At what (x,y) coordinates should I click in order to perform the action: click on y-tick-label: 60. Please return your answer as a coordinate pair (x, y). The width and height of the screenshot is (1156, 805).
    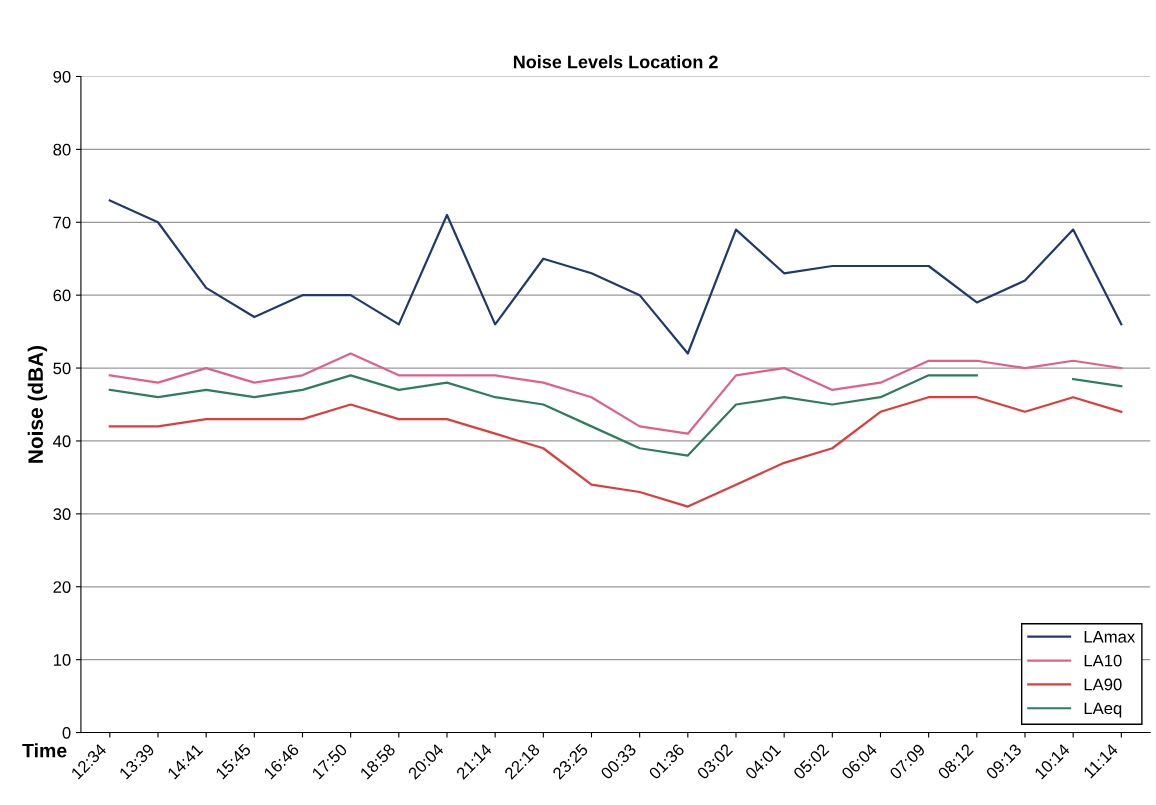
    Looking at the image, I should click on (62, 295).